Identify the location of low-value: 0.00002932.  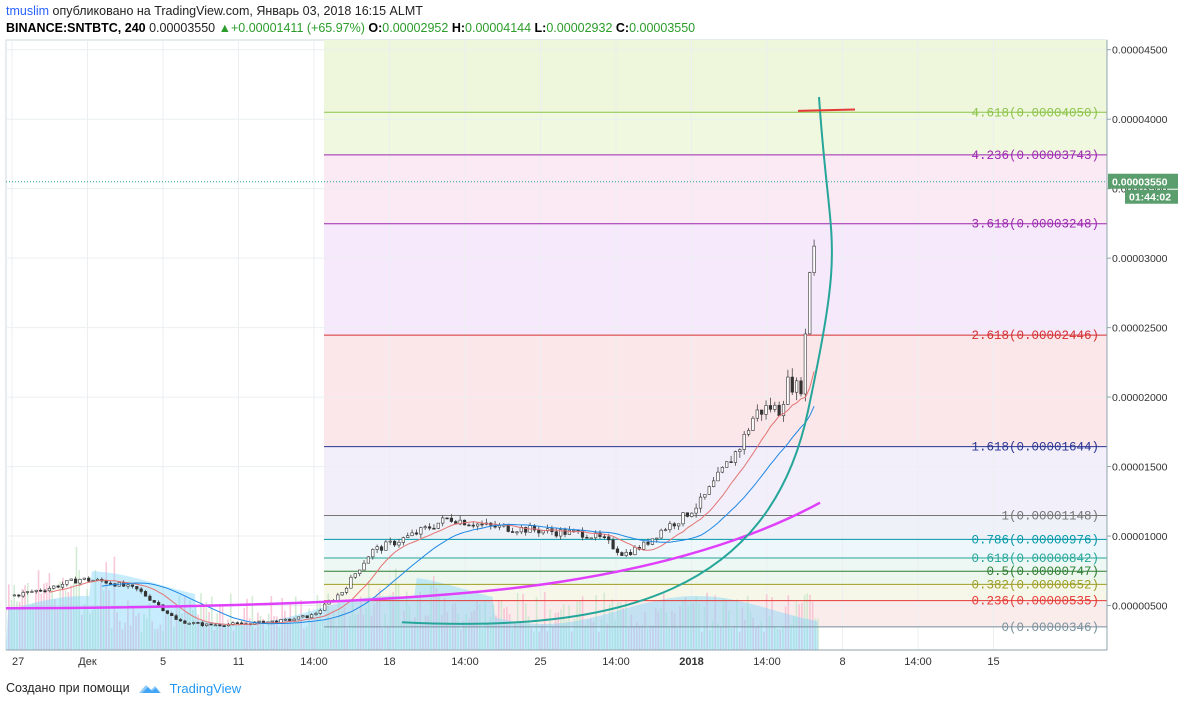
(579, 28).